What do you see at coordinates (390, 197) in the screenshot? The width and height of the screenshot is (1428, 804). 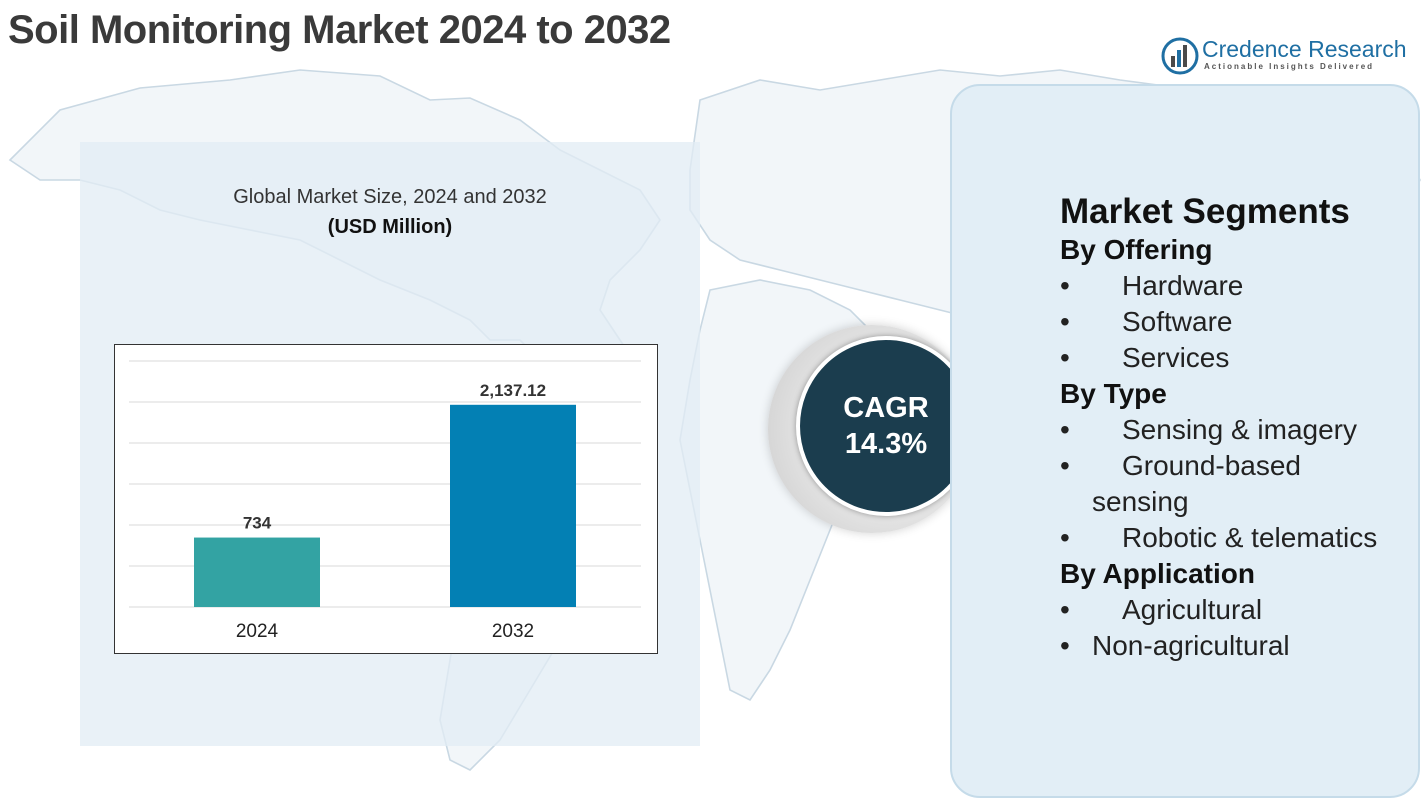 I see `chart-title: Global Market Size, 2024 and 2032` at bounding box center [390, 197].